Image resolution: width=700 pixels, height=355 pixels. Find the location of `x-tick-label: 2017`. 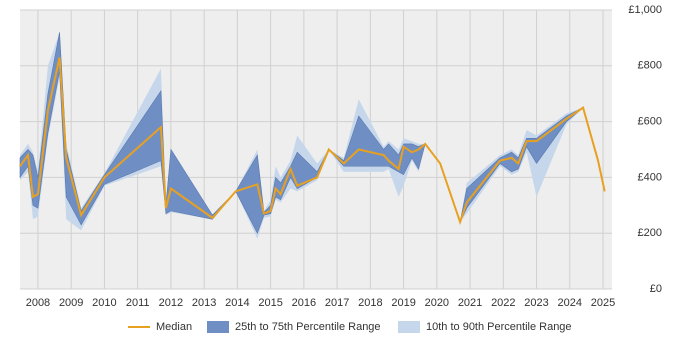

x-tick-label: 2017 is located at coordinates (337, 303).